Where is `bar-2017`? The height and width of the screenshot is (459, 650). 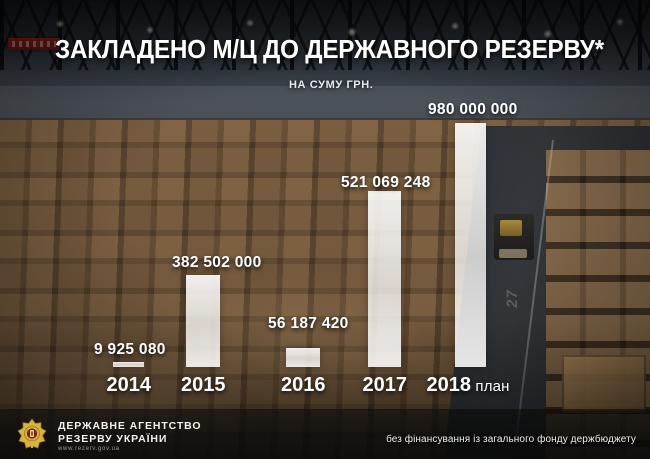 bar-2017 is located at coordinates (384, 279).